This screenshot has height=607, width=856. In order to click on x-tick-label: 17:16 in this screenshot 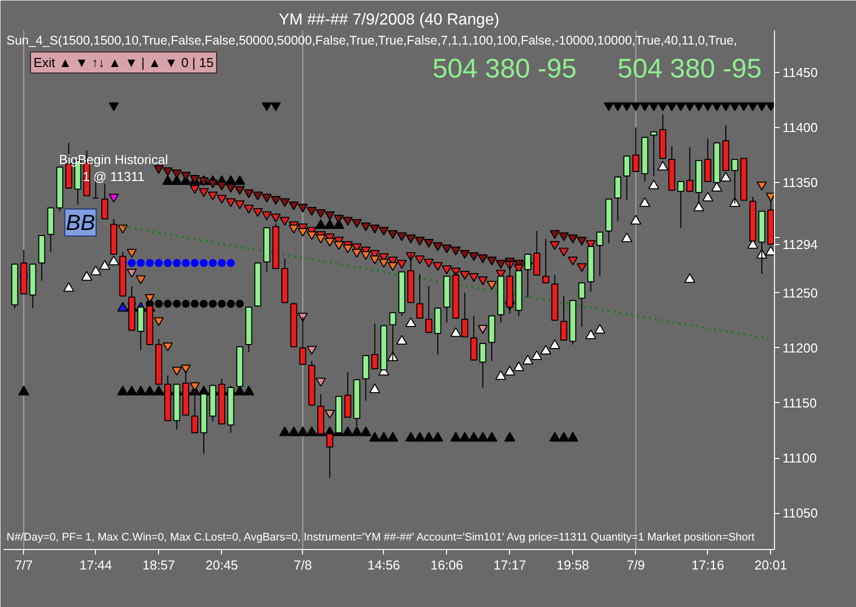, I will do `click(708, 565)`.